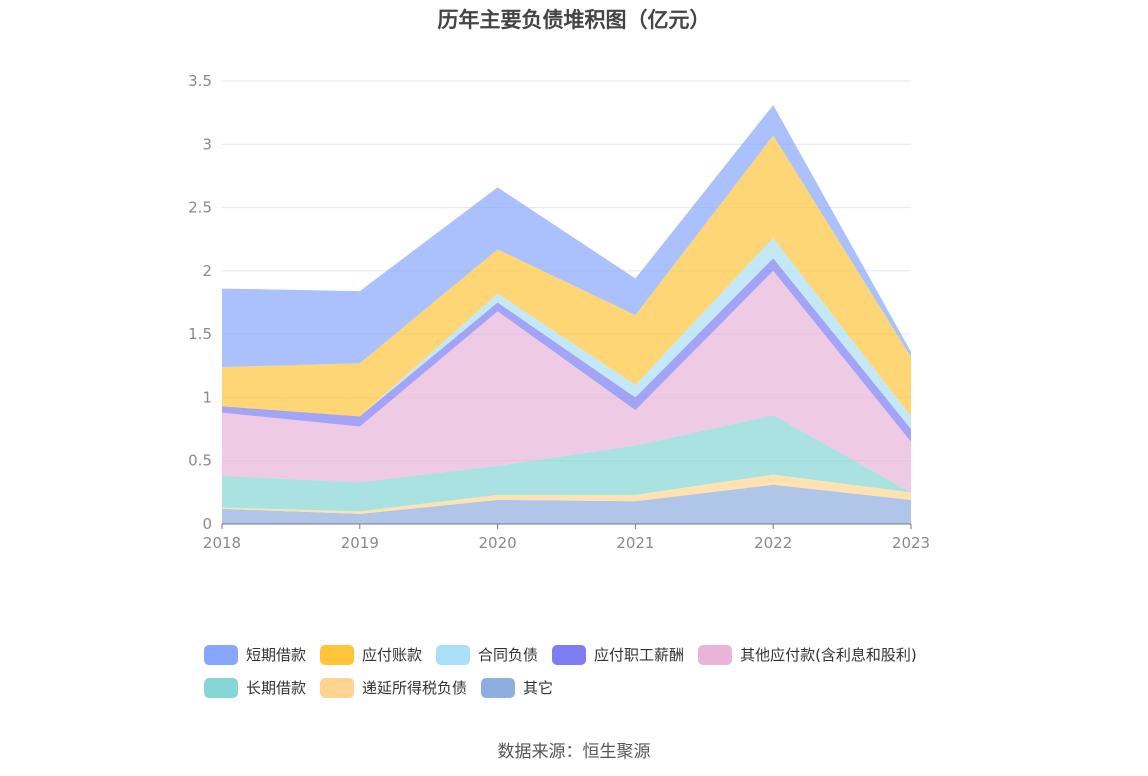 This screenshot has width=1148, height=776. I want to click on legend-label: 其它, so click(538, 688).